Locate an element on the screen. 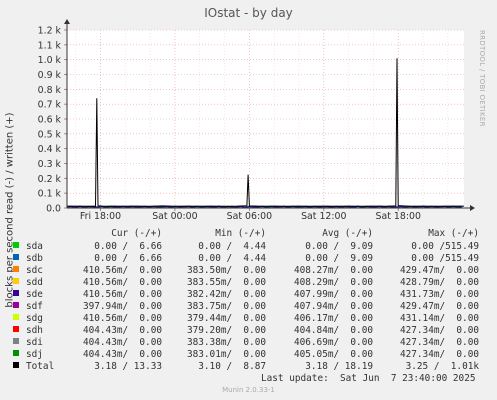  y-tick-label: 0.7 k is located at coordinates (50, 105).